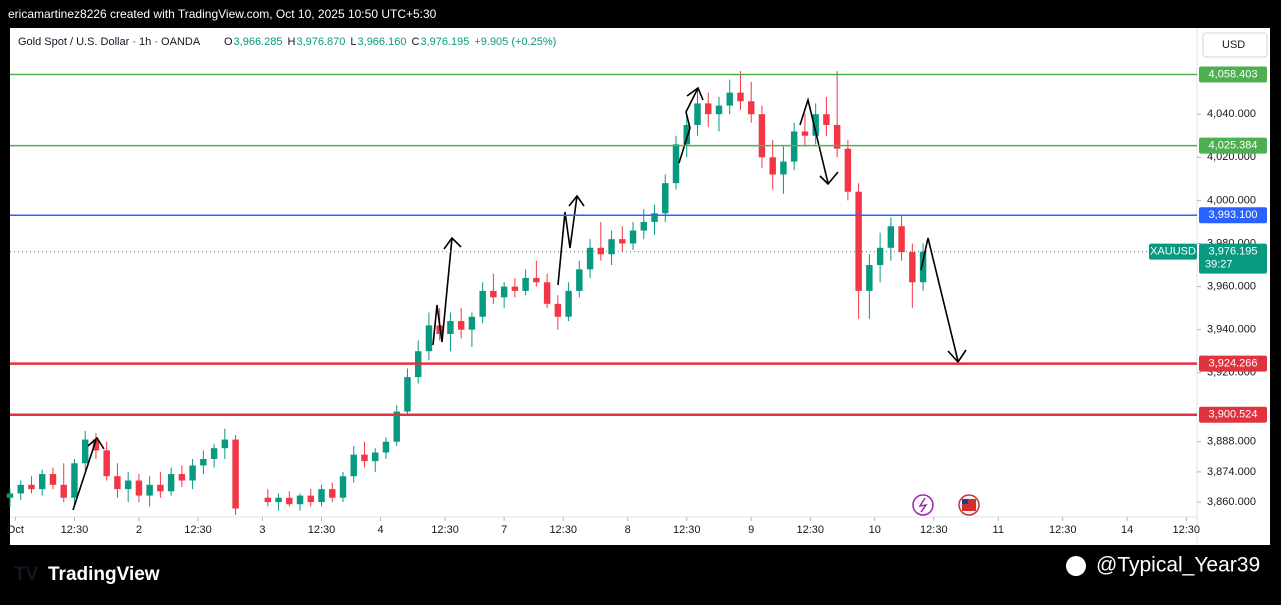 The image size is (1281, 605). I want to click on y-tick-label: 3,888.000, so click(1231, 442).